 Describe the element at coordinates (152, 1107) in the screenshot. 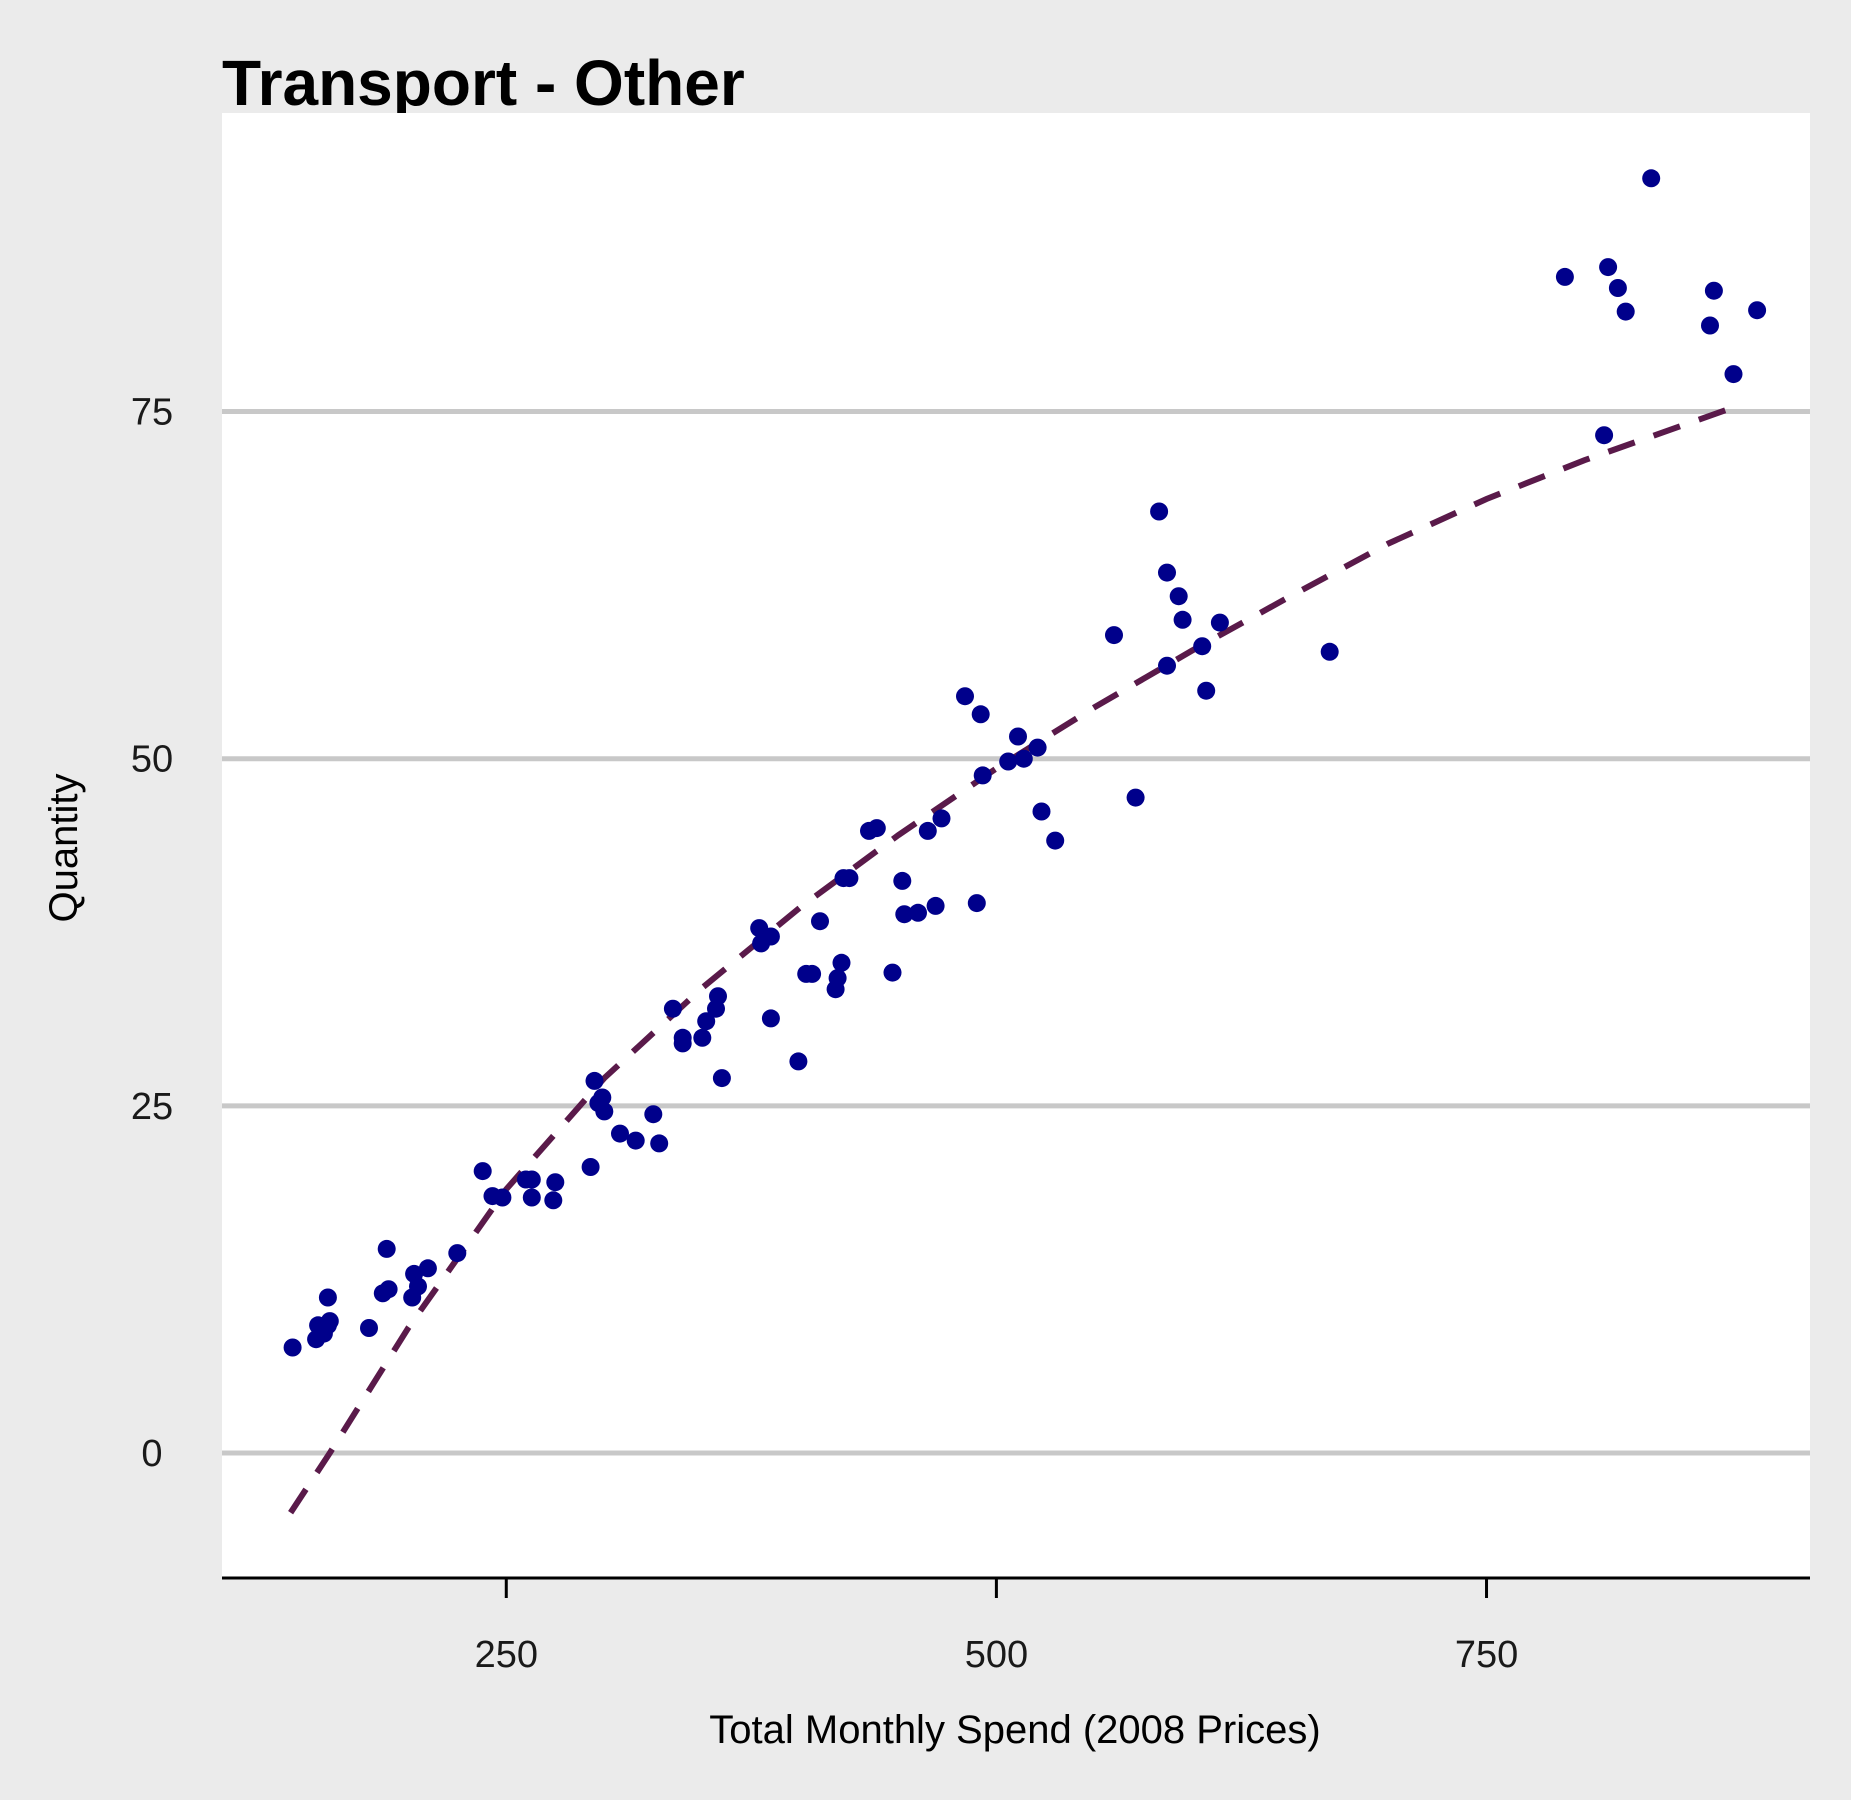

I see `y-tick-label: 25` at that location.